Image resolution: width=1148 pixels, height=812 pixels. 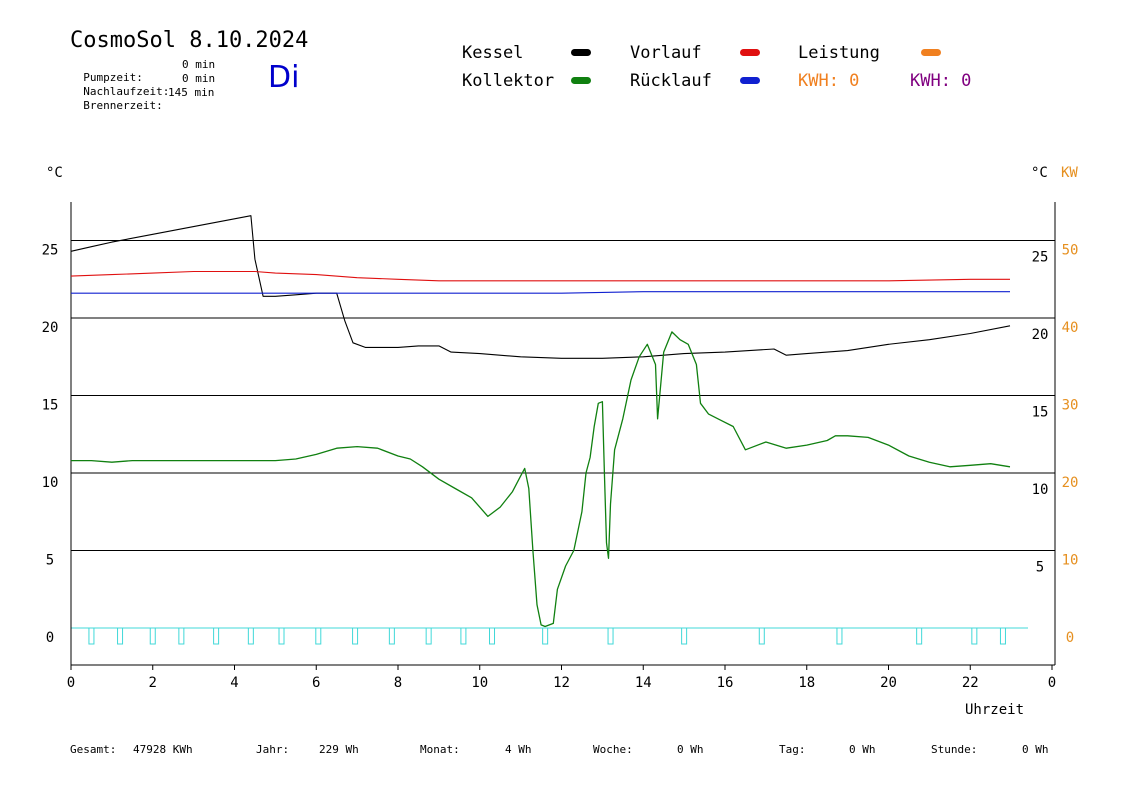 I want to click on legend-vorlauf-label: Vorlauf, so click(x=666, y=53).